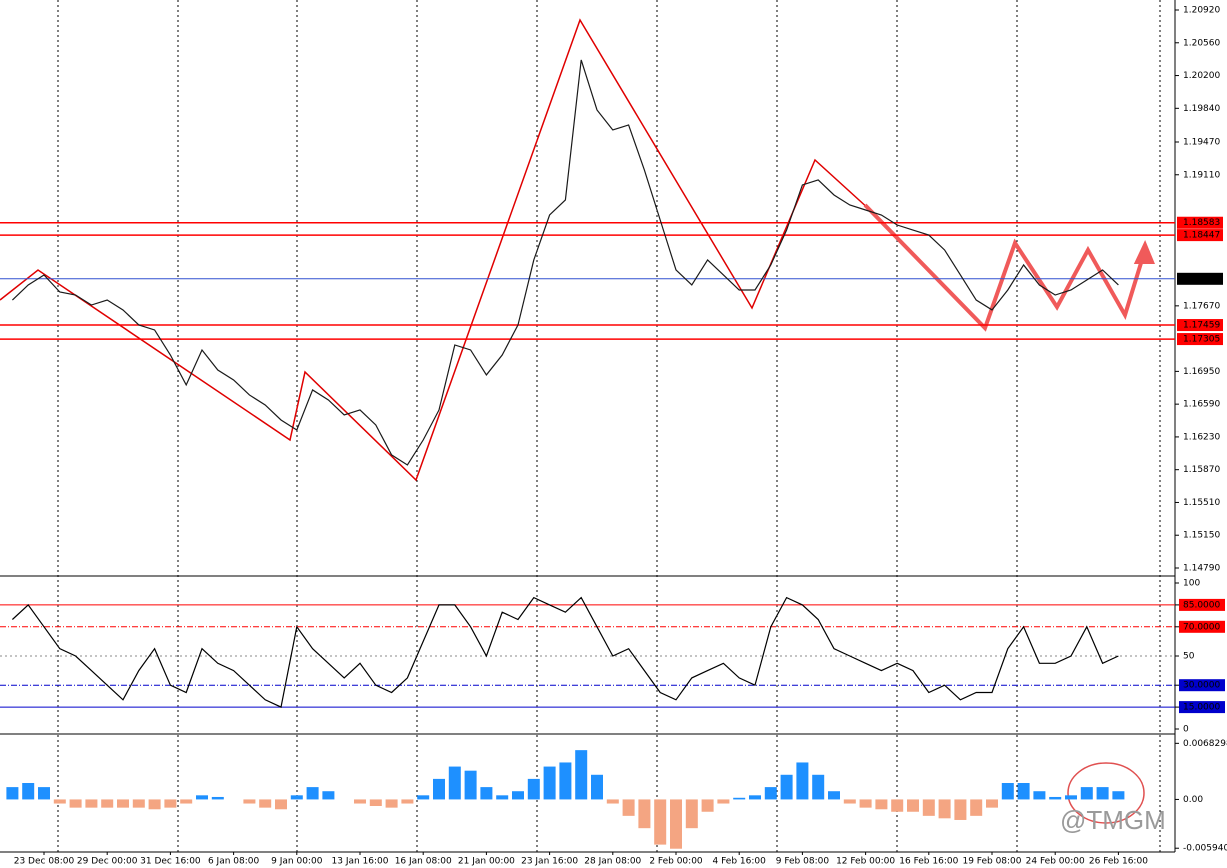  What do you see at coordinates (360, 862) in the screenshot?
I see `x-tick-label: 13 Jan 16:00` at bounding box center [360, 862].